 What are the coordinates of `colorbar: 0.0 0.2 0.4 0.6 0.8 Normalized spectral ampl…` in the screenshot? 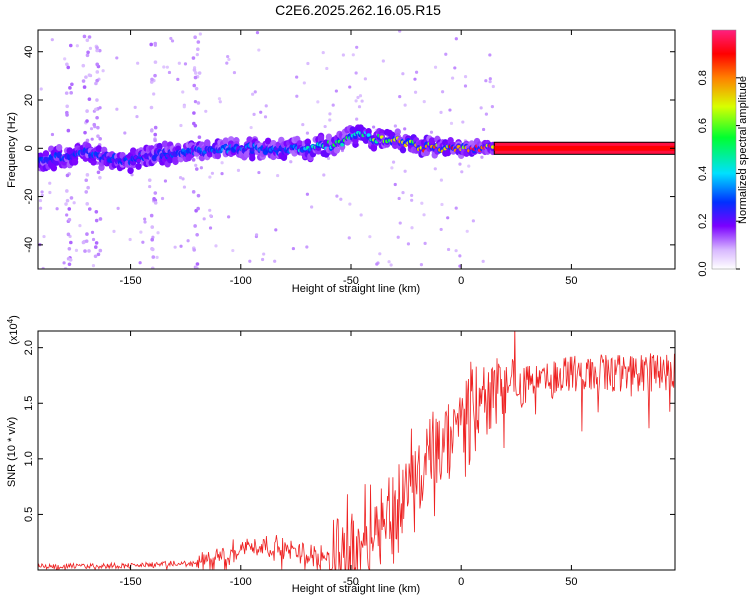 It's located at (723, 153).